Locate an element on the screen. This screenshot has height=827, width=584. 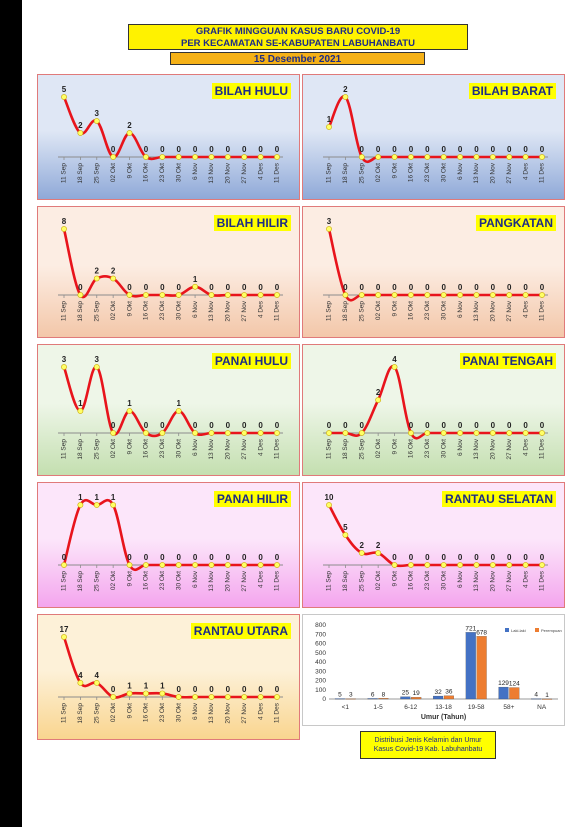
bar-value-label: 1 is located at coordinates (547, 695).